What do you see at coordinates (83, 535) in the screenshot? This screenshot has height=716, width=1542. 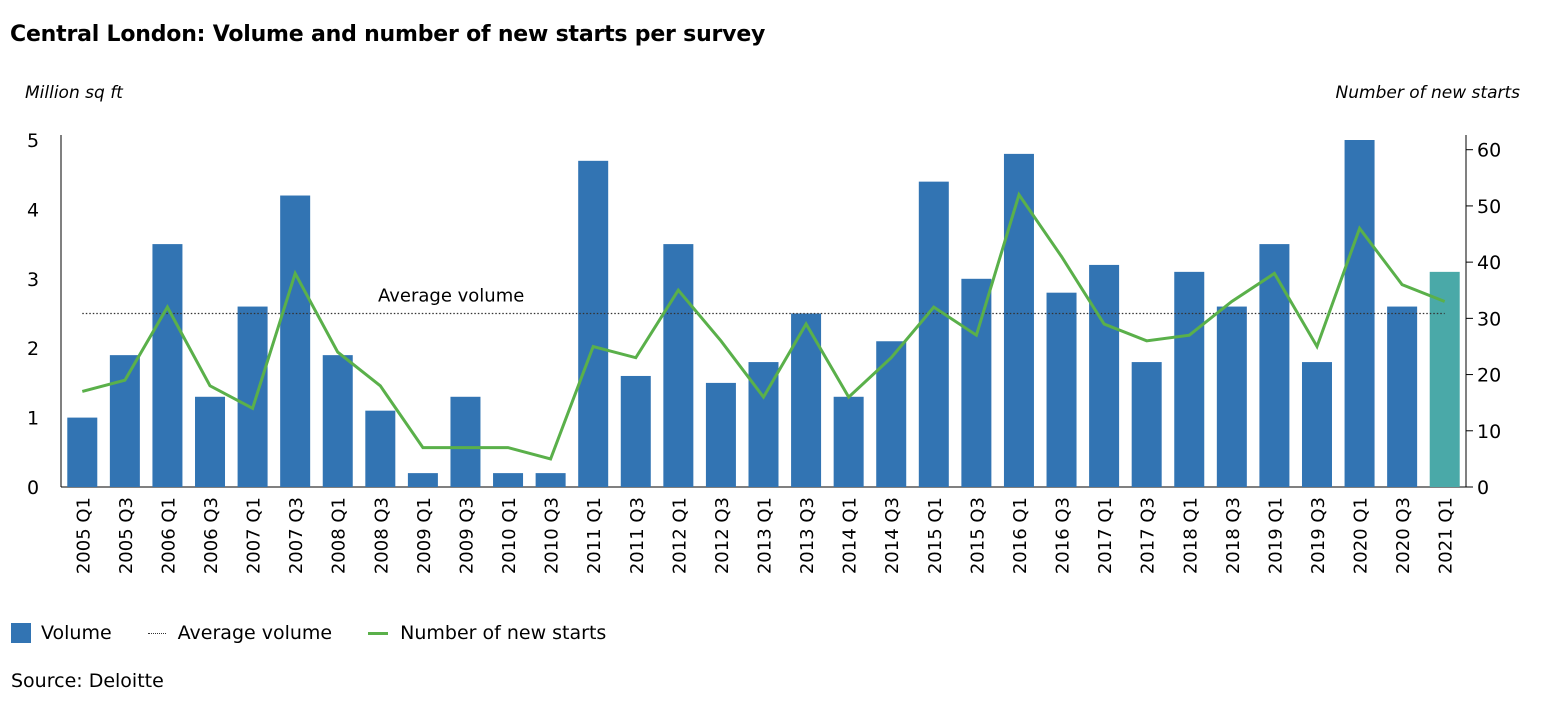 I see `x-tick-label: 2005 Q1` at bounding box center [83, 535].